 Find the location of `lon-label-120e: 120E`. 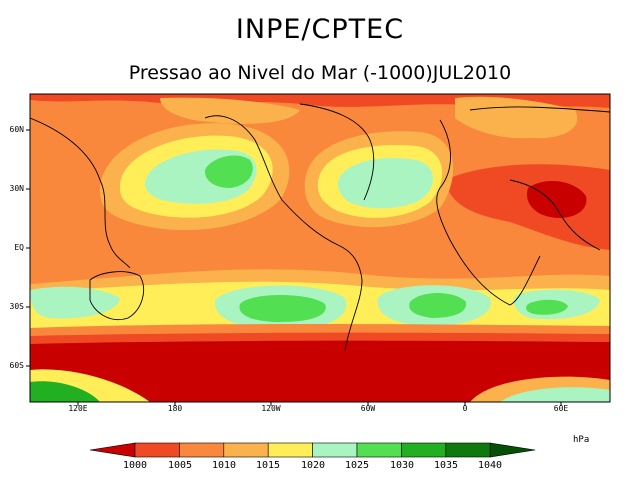

lon-label-120e: 120E is located at coordinates (78, 408).